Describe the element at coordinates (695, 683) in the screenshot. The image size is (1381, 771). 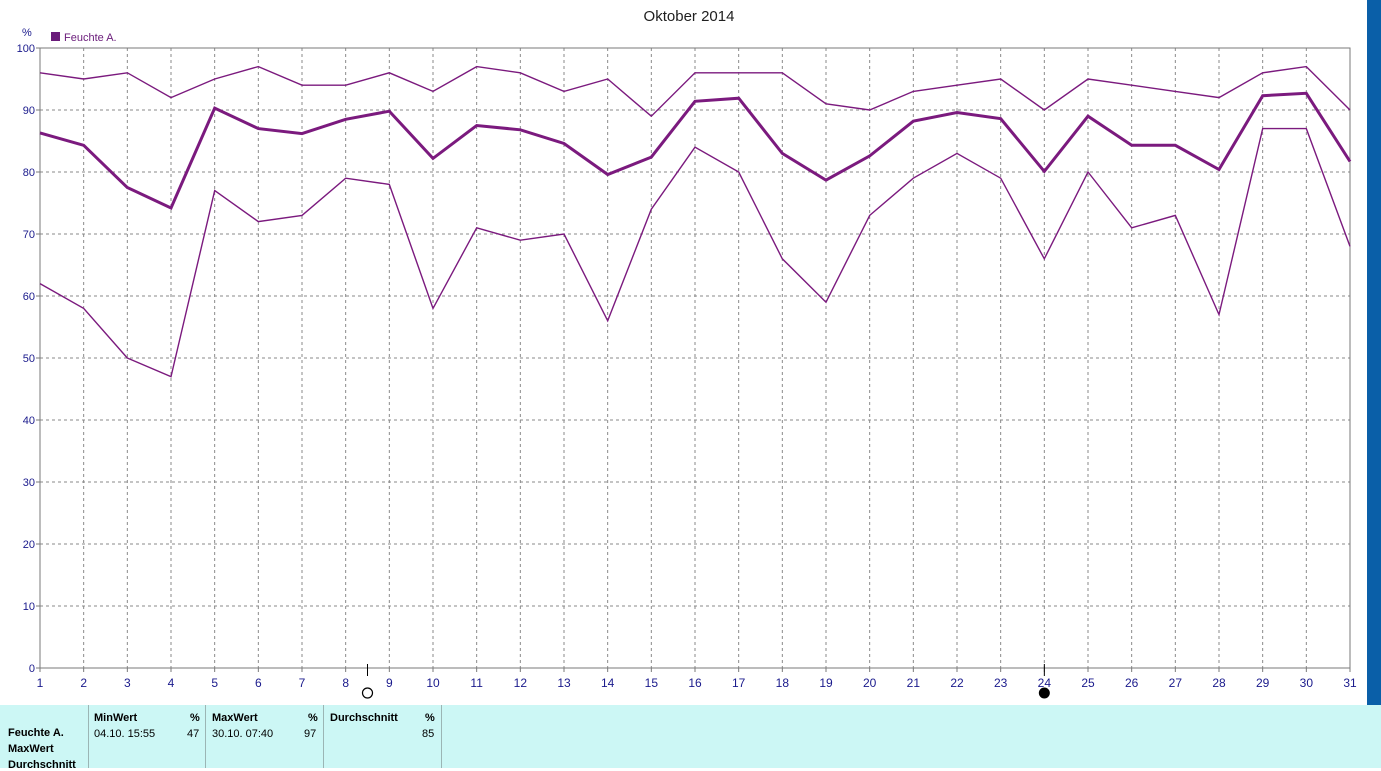
I see `x-tick-label: 16` at that location.